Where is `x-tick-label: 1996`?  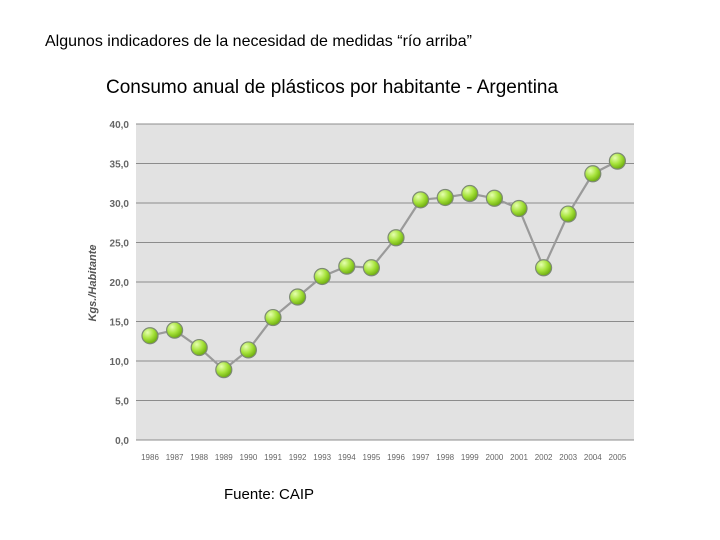 x-tick-label: 1996 is located at coordinates (396, 457).